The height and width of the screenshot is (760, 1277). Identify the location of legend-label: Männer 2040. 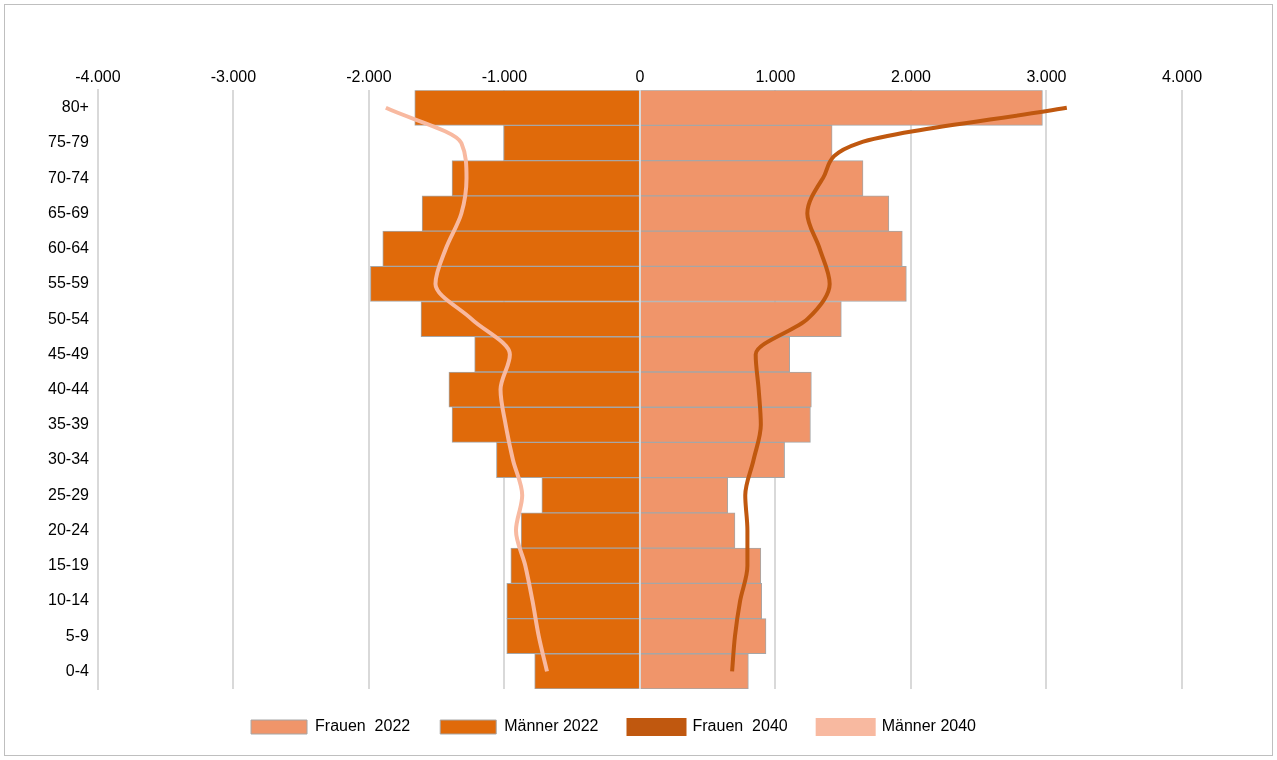
(929, 726).